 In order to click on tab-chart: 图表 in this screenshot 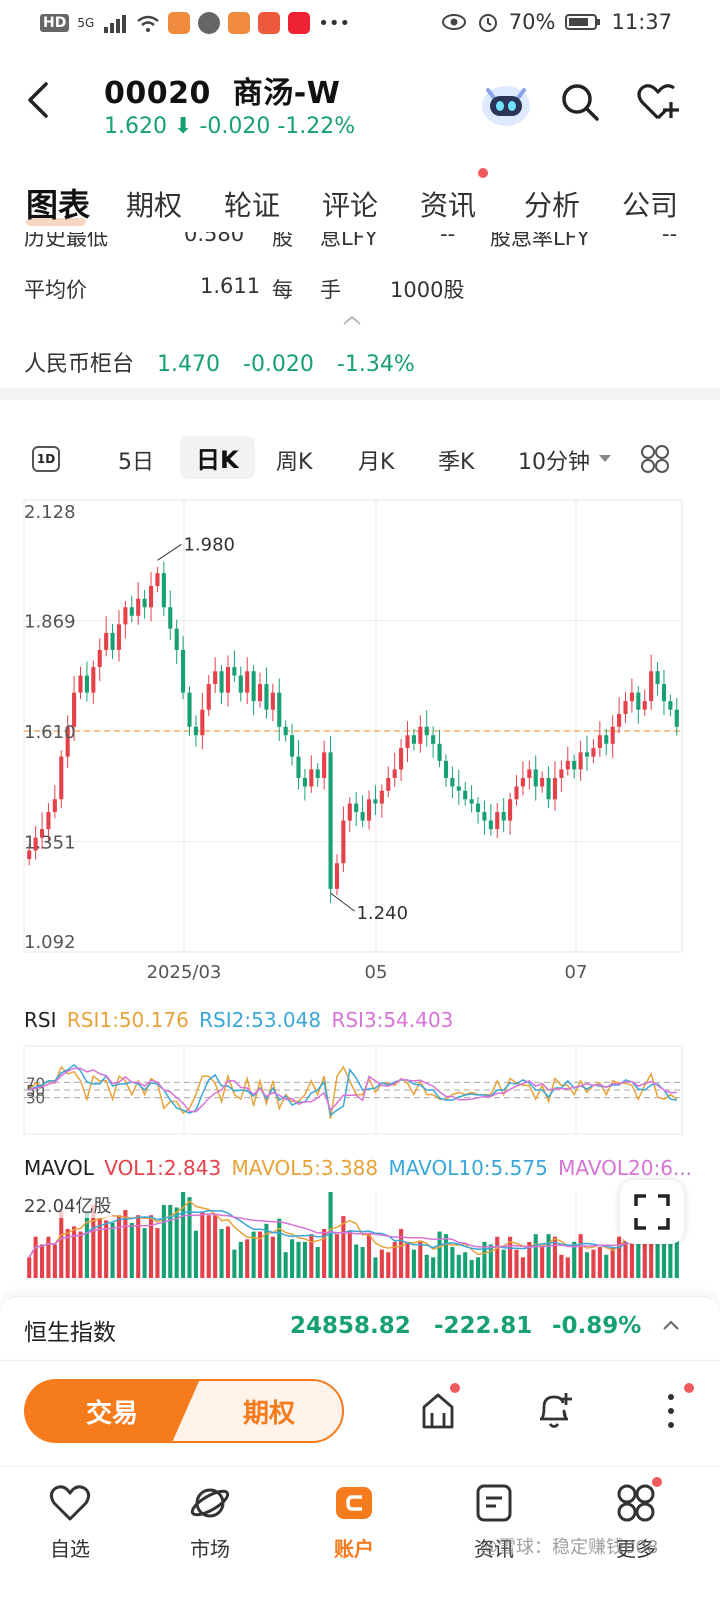, I will do `click(58, 205)`.